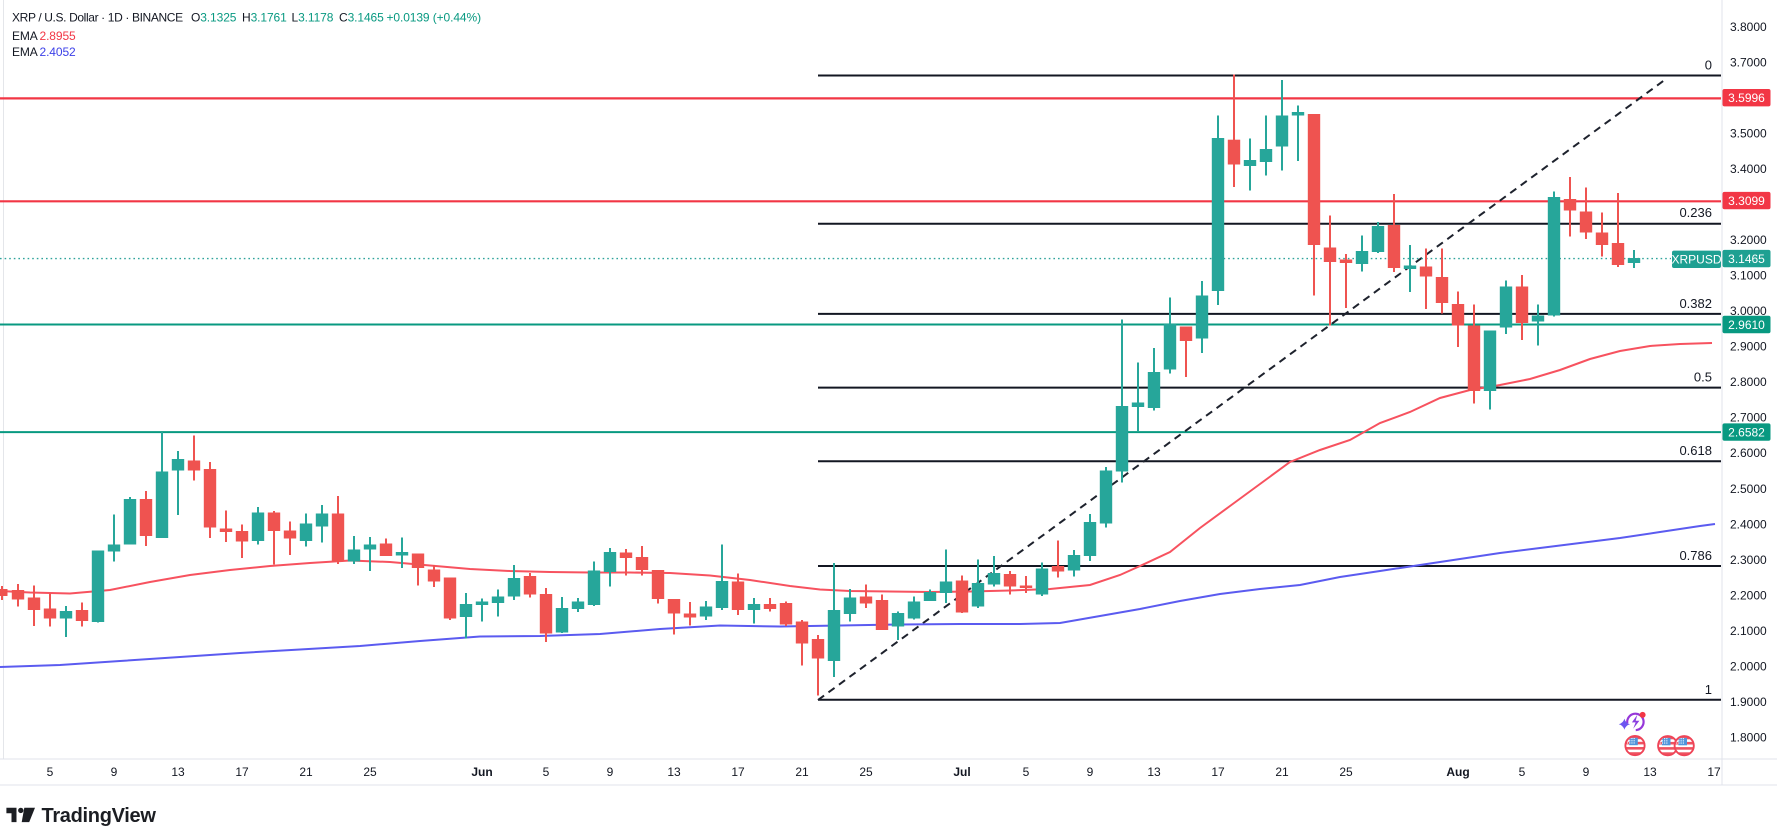 This screenshot has height=838, width=1777. What do you see at coordinates (481, 772) in the screenshot?
I see `svg-text: Jun` at bounding box center [481, 772].